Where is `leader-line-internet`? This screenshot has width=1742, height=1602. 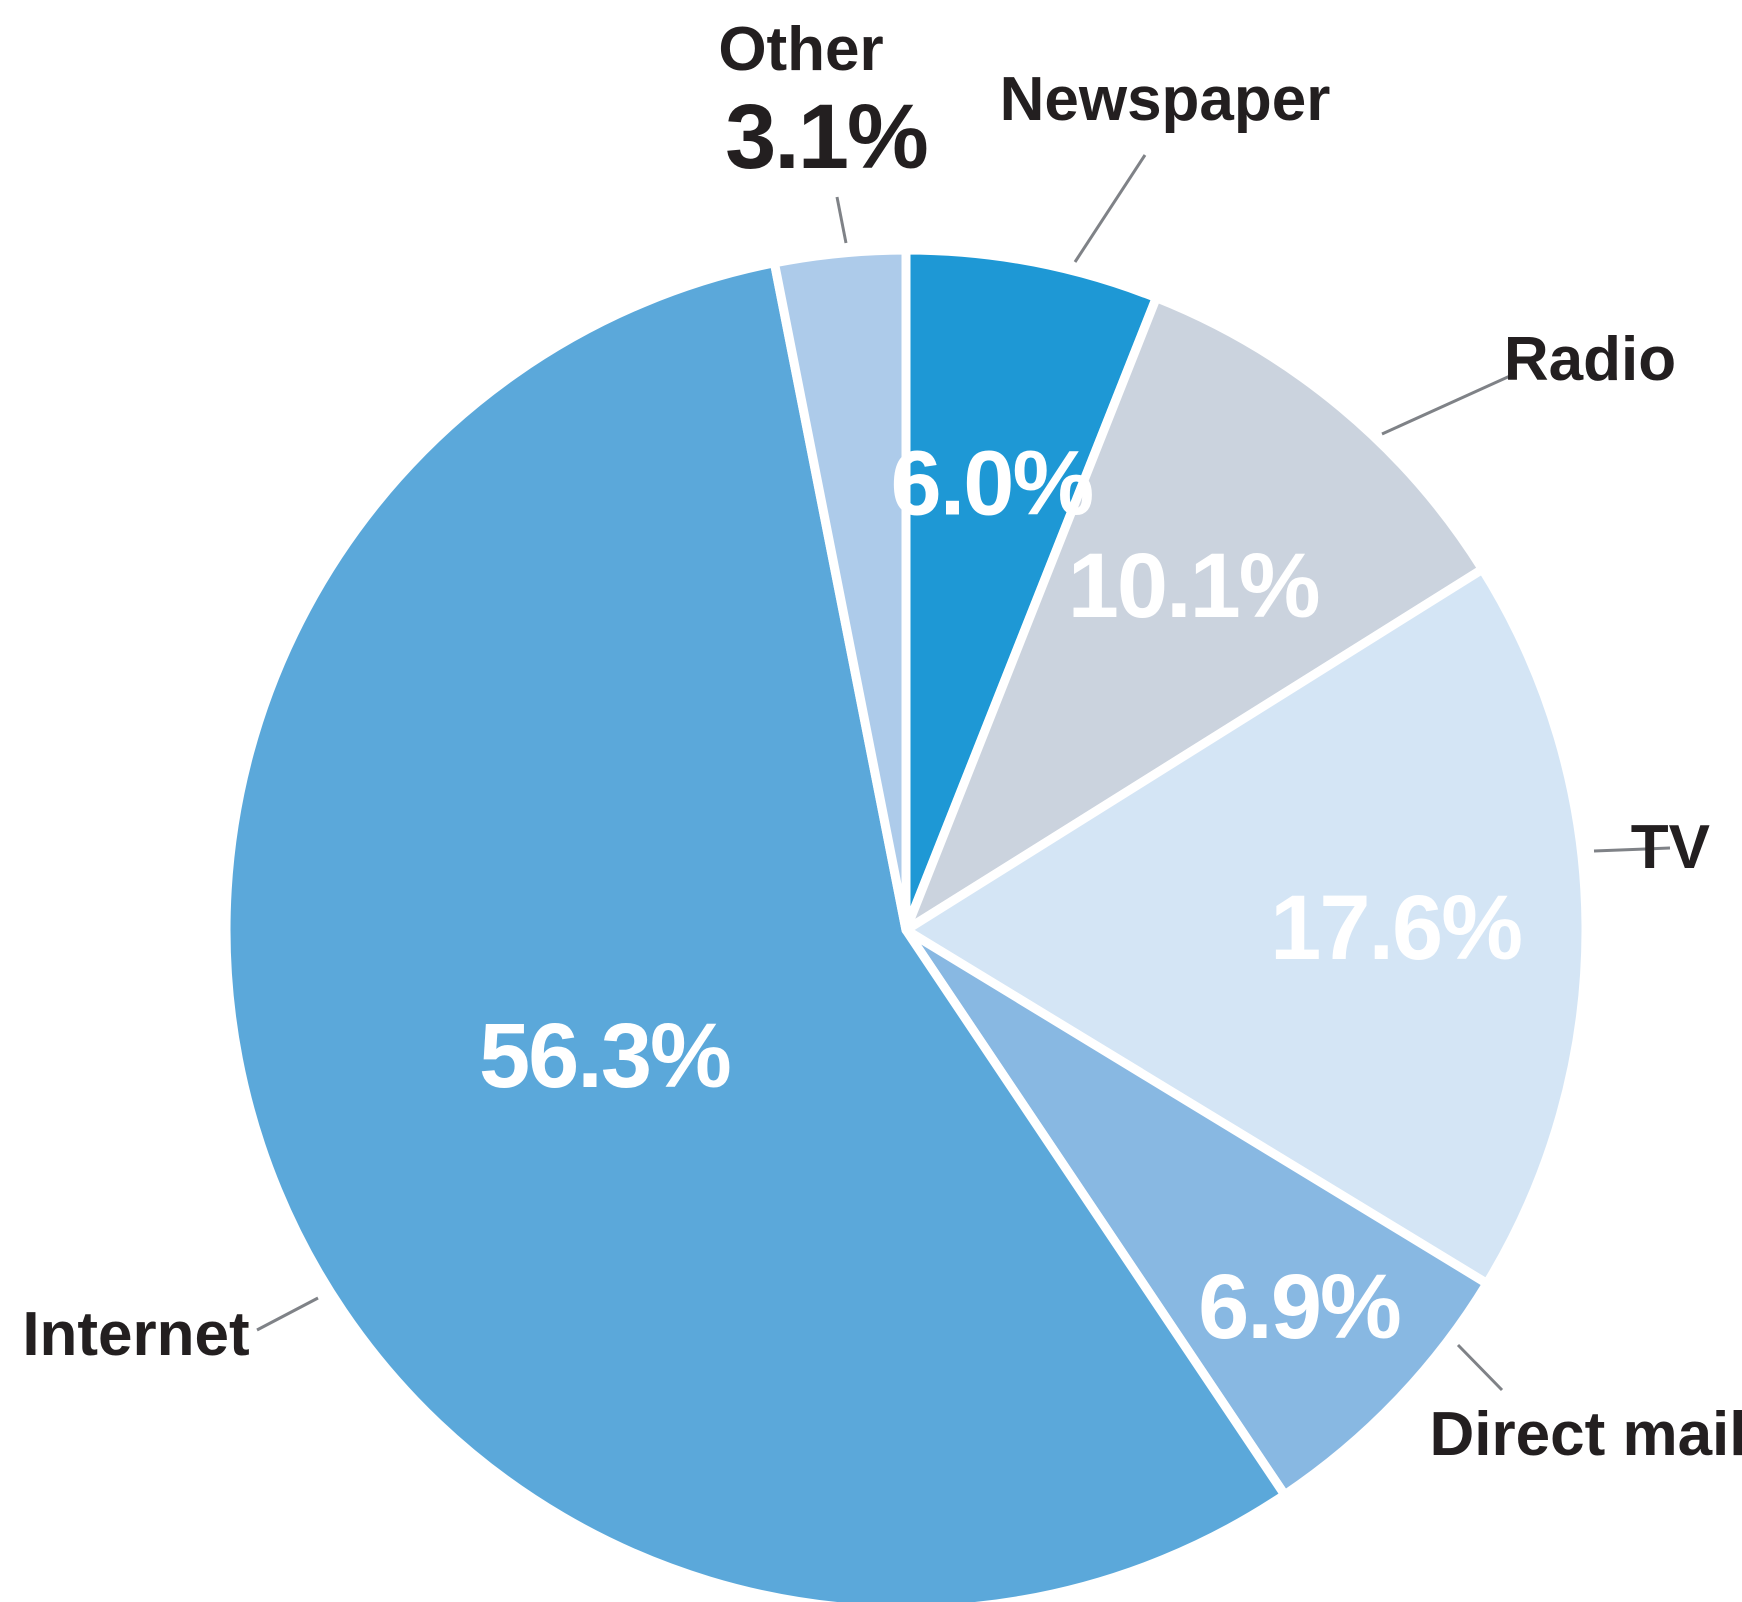 leader-line-internet is located at coordinates (287, 1314).